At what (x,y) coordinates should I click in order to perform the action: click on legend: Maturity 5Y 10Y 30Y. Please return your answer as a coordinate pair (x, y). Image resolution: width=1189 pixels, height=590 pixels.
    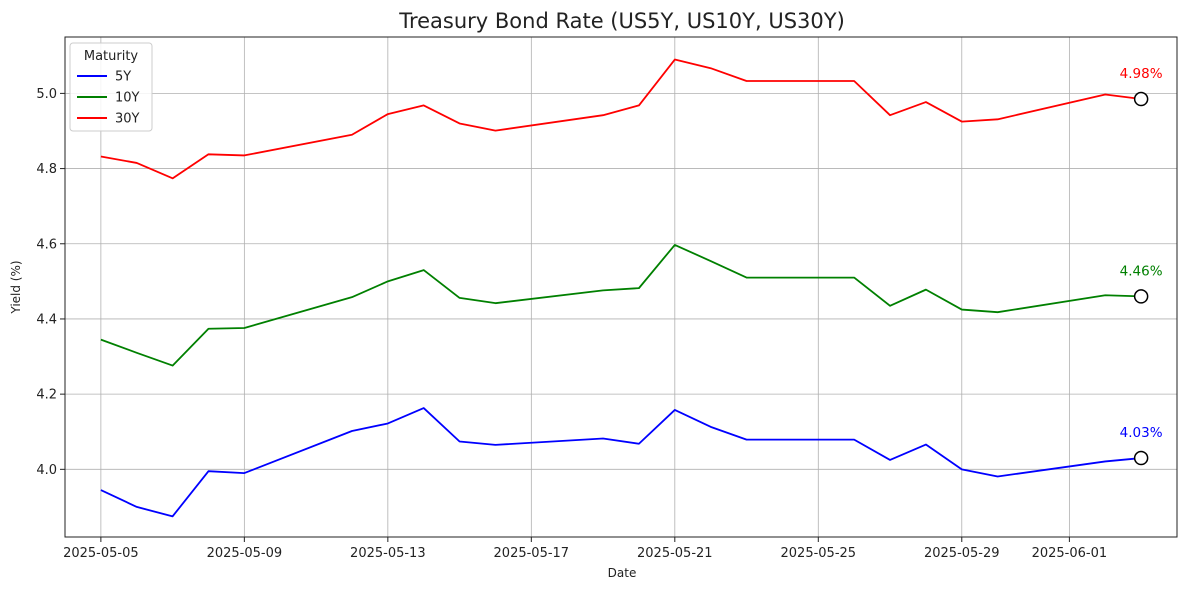
    Looking at the image, I should click on (111, 87).